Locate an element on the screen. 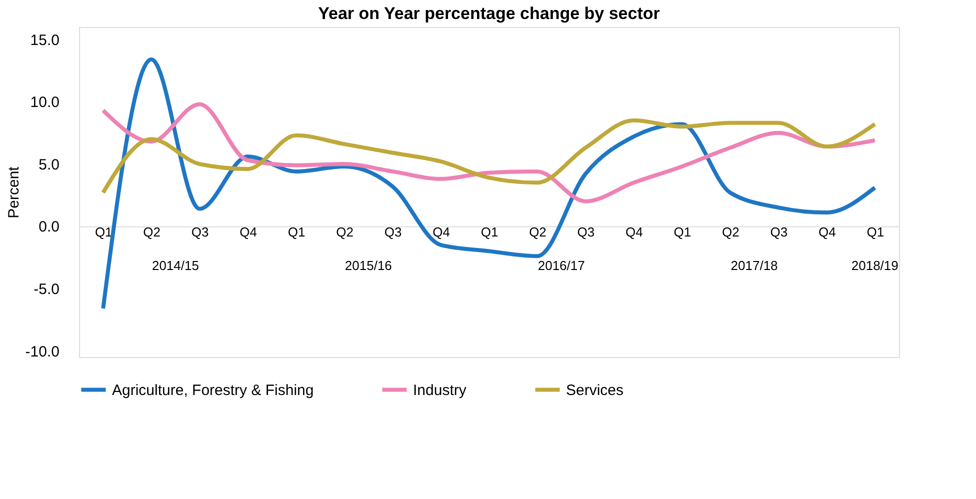  annotation: 2015/16 is located at coordinates (368, 266).